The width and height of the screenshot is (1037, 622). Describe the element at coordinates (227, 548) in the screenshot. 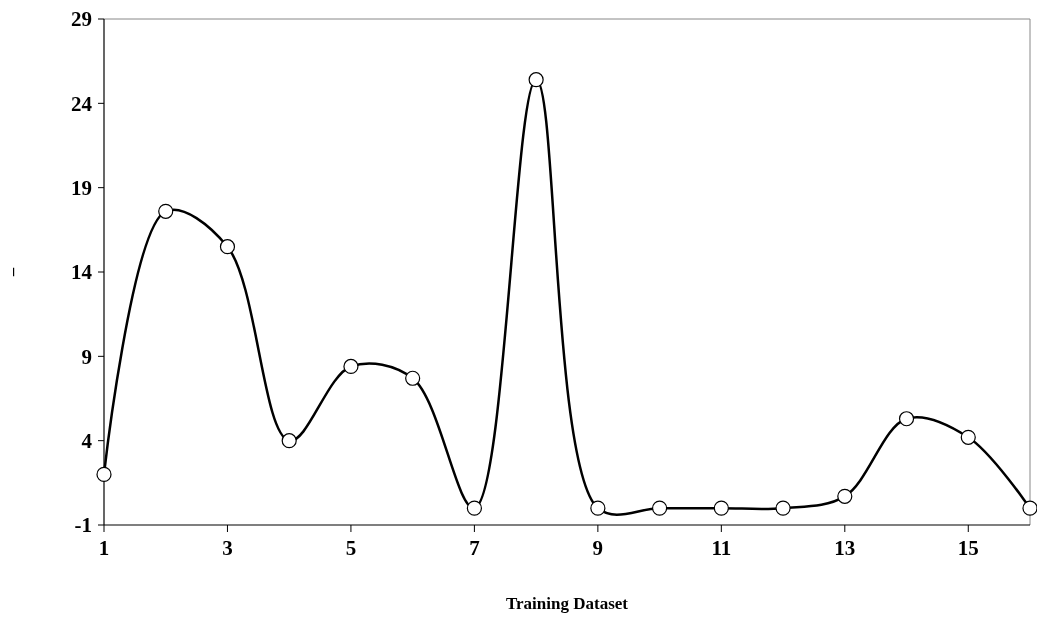

I see `x-tick-label: 3` at that location.